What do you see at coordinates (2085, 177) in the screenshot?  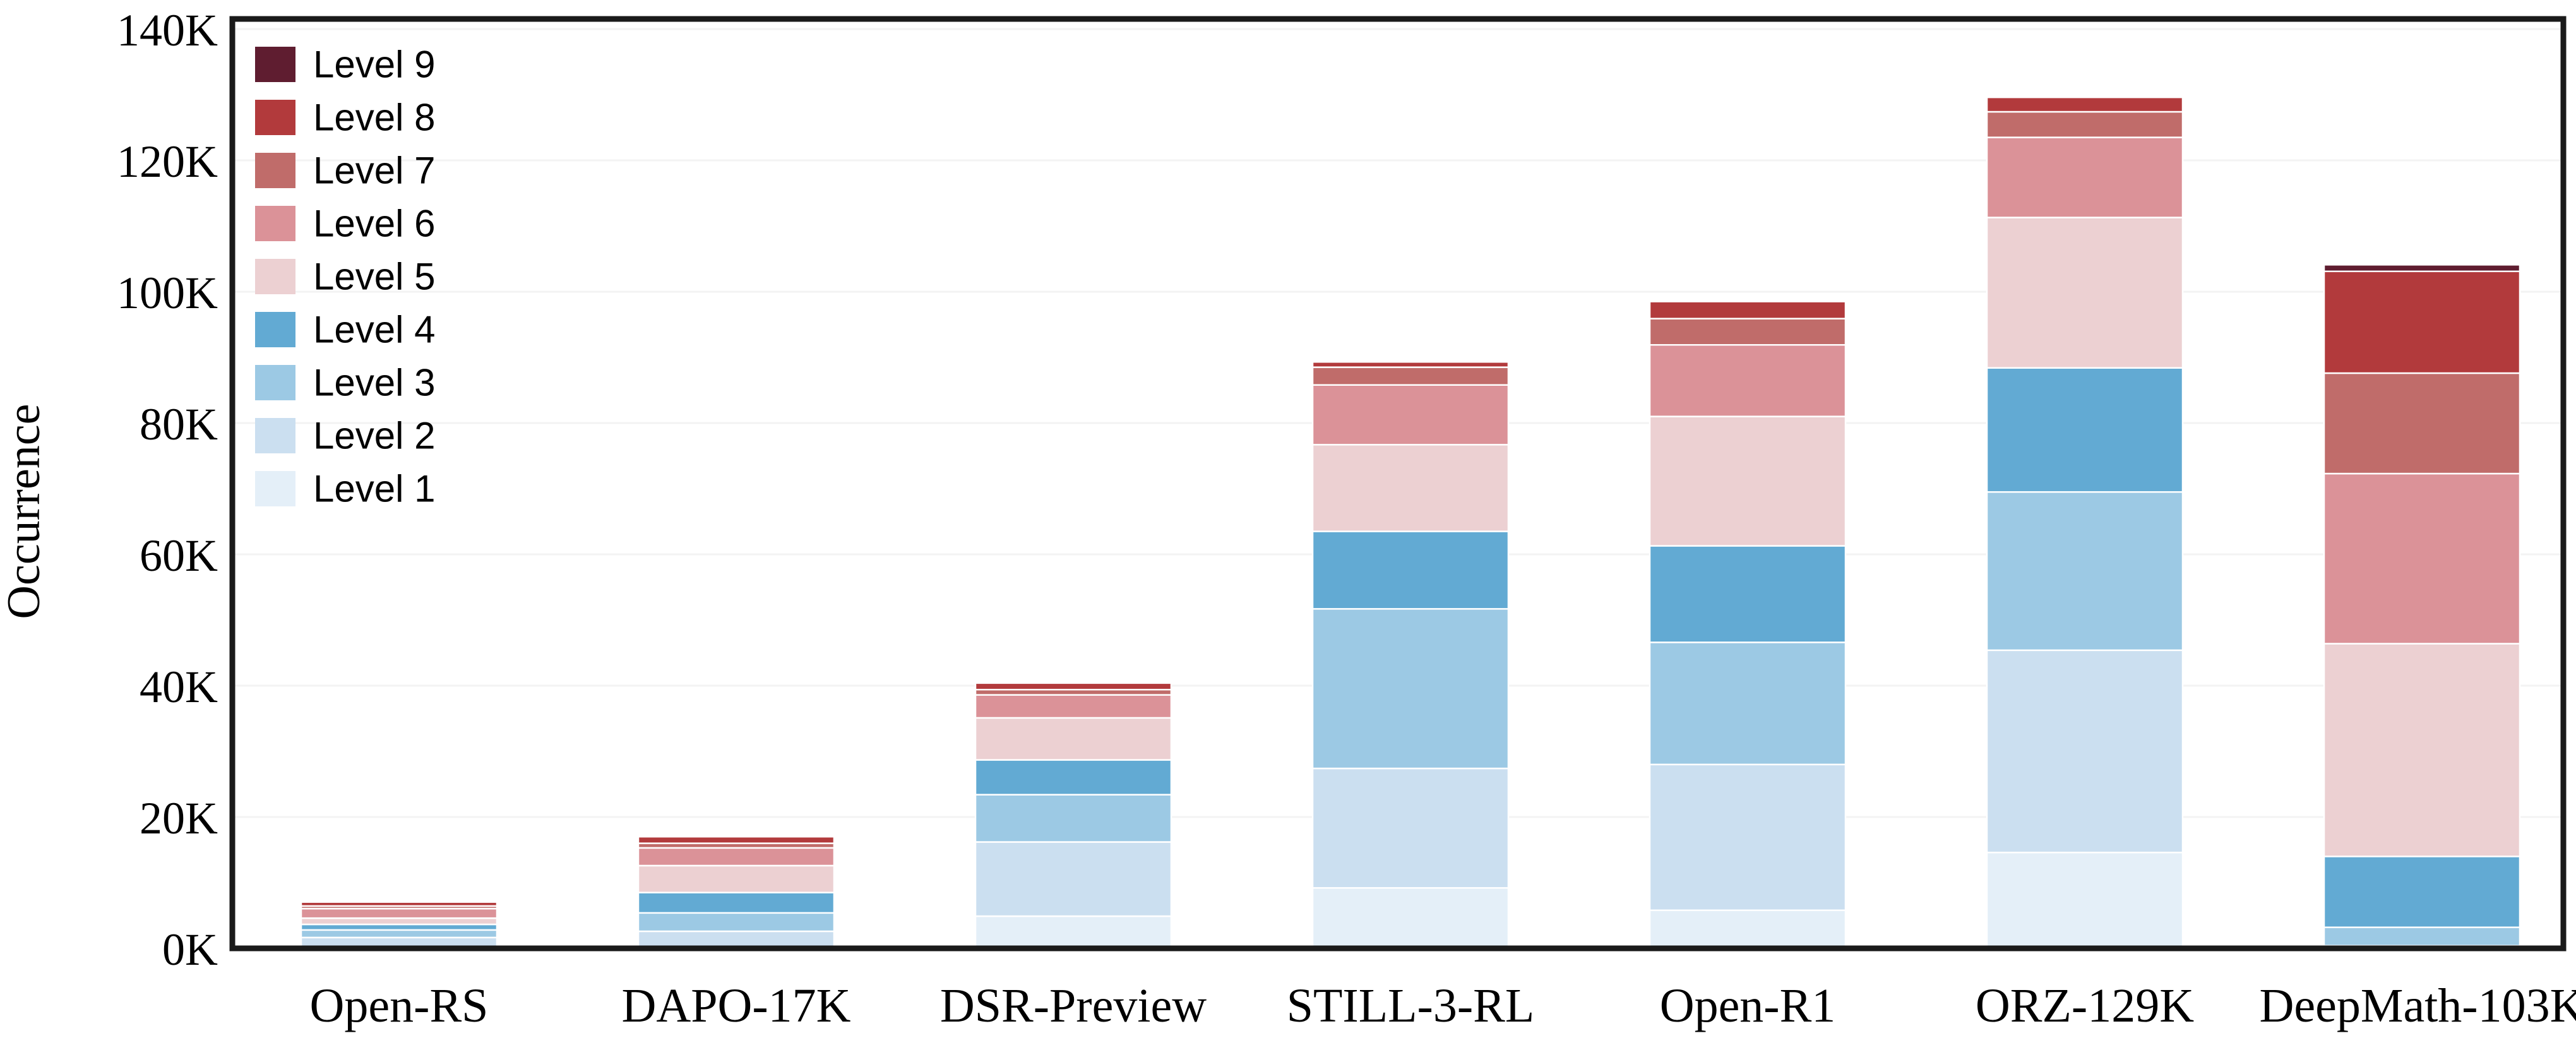 I see `bar-segment-level-6-ORZ-129K` at bounding box center [2085, 177].